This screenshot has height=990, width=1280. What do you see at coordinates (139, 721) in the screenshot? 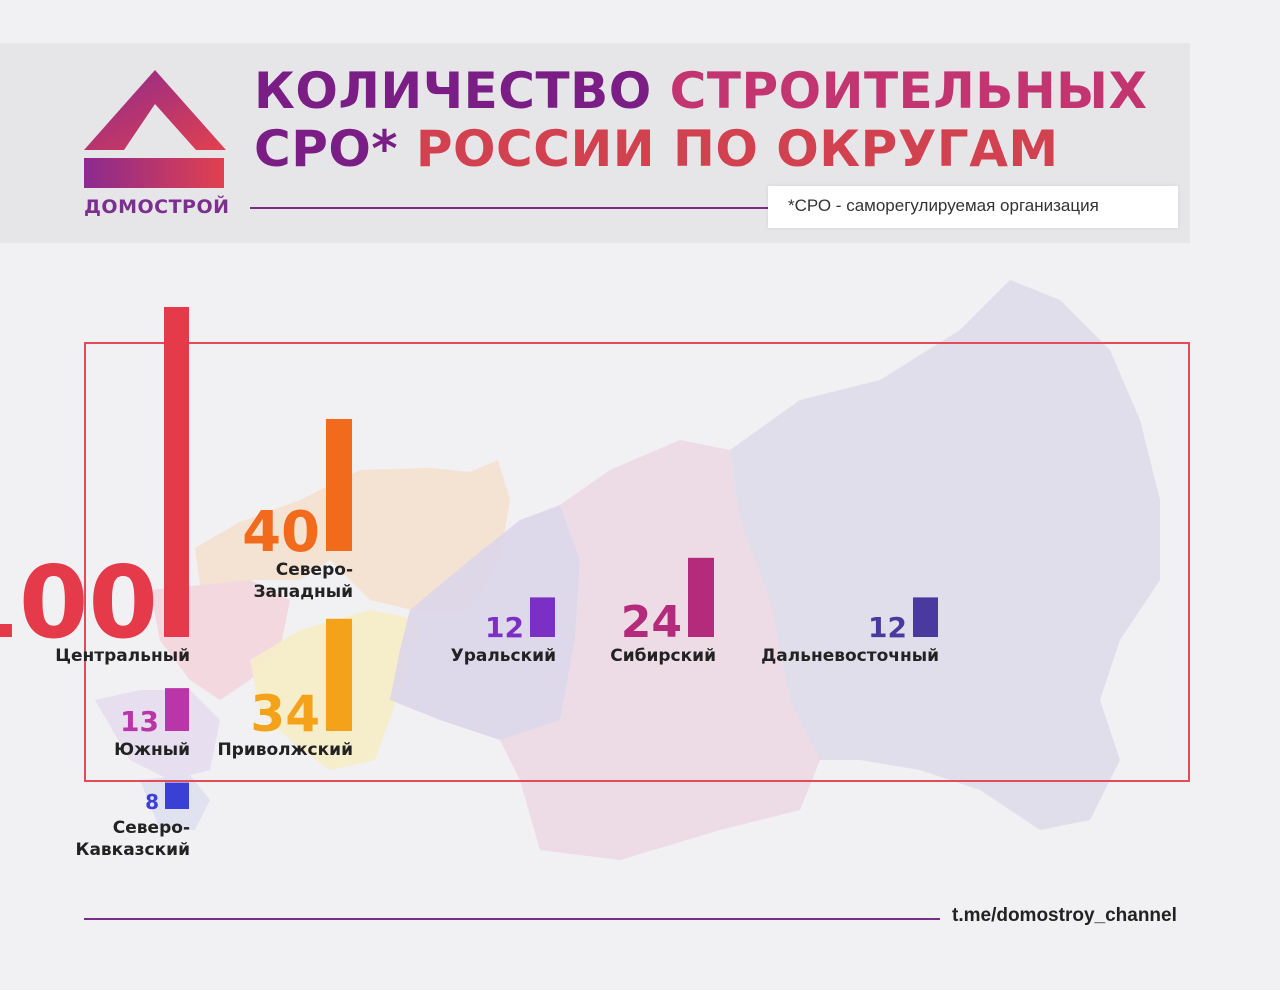
I see `bar-4-value-label: 13` at bounding box center [139, 721].